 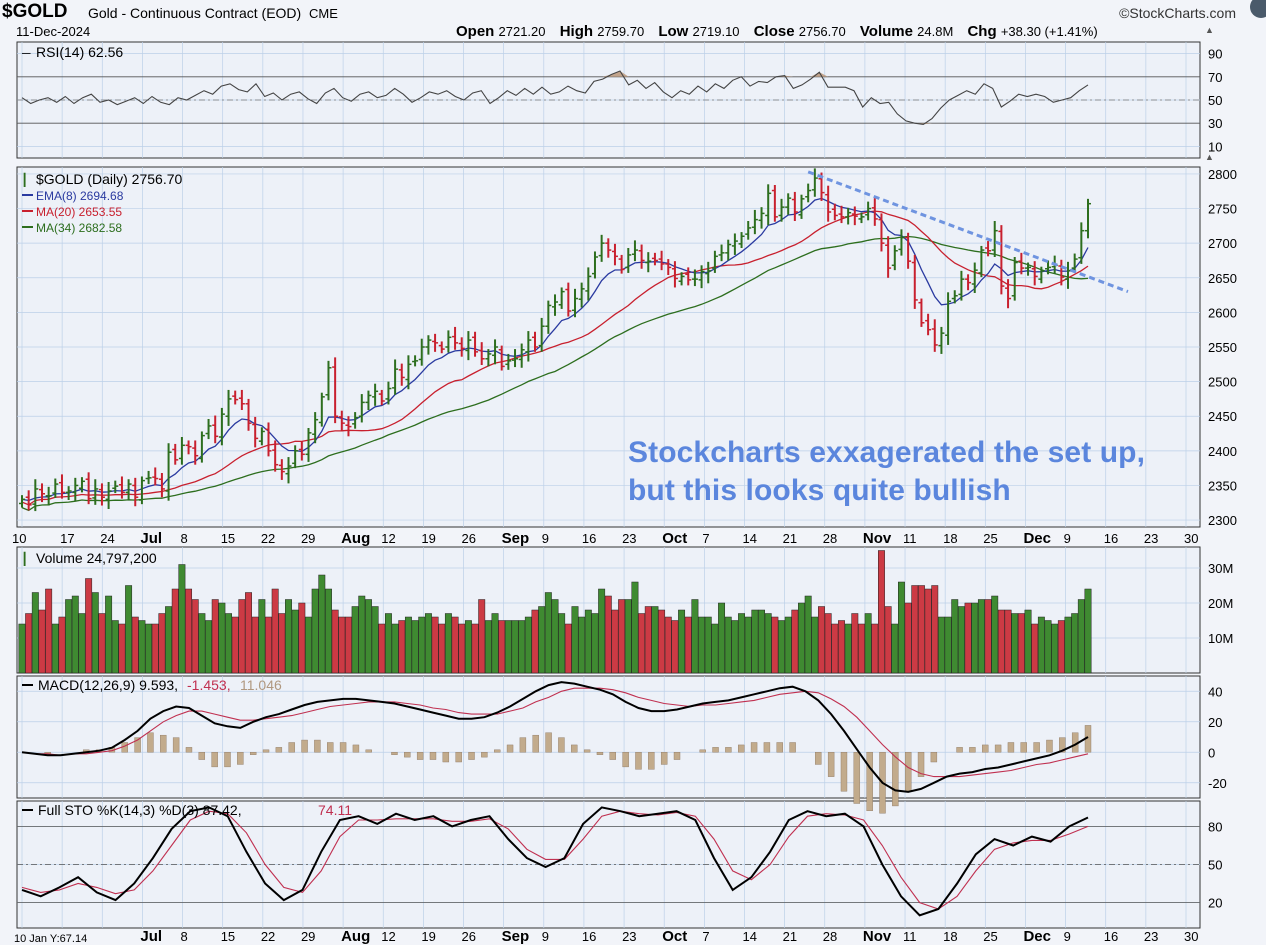 I want to click on exchange-text: CME, so click(x=323, y=13).